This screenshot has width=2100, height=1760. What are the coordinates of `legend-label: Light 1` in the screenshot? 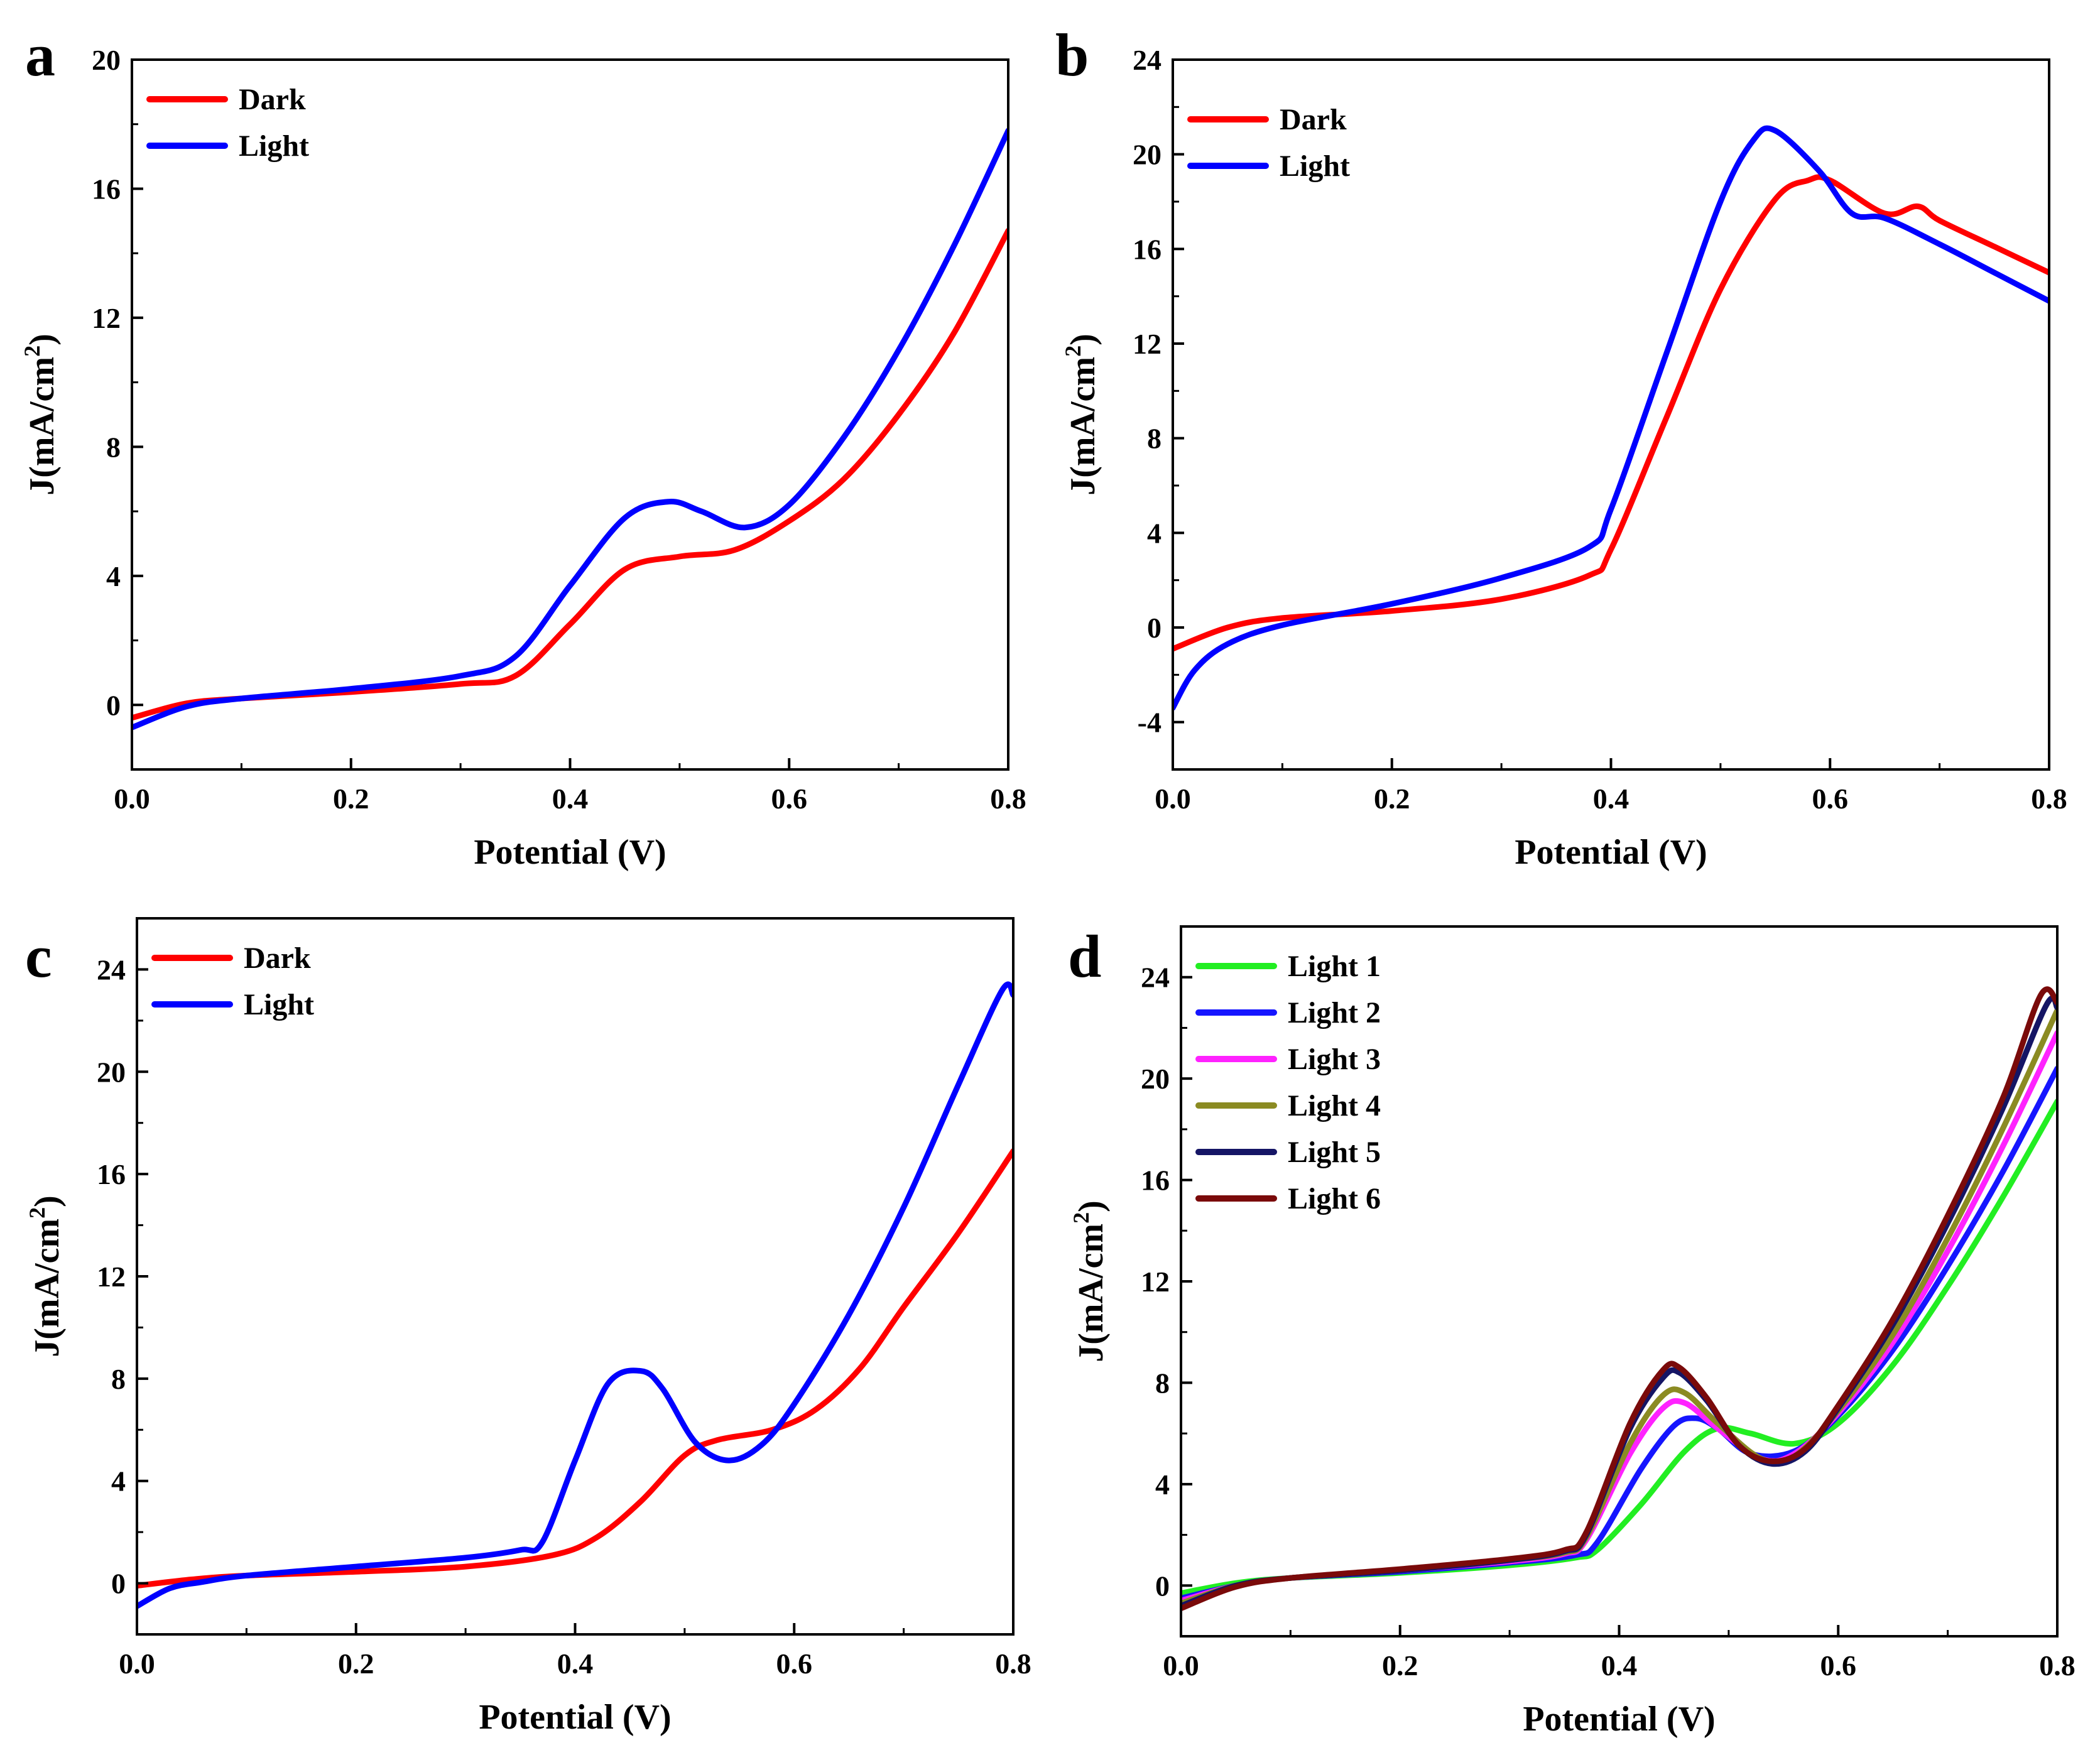 It's located at (1334, 966).